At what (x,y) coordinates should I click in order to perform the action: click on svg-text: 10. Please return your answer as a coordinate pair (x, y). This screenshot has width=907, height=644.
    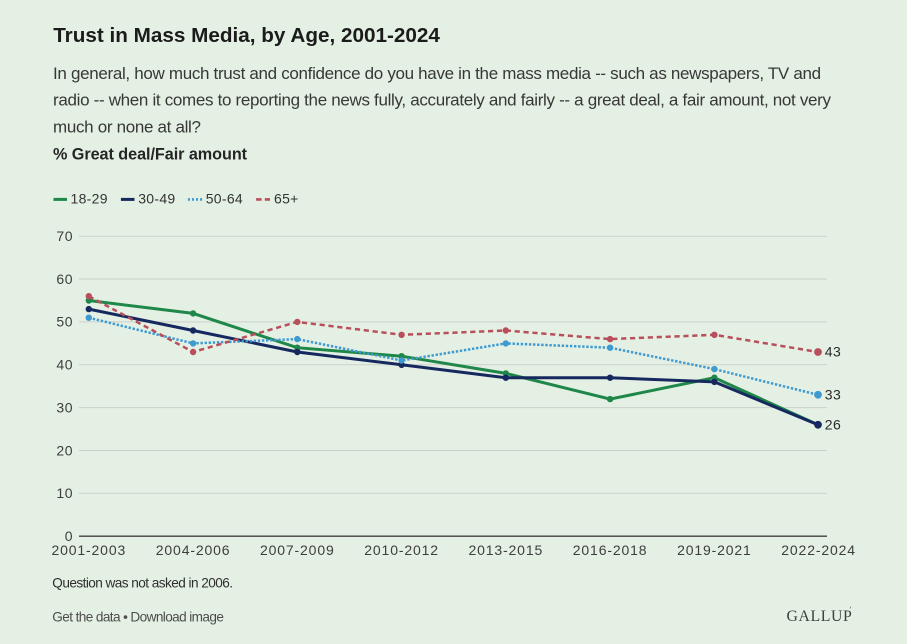
    Looking at the image, I should click on (64, 493).